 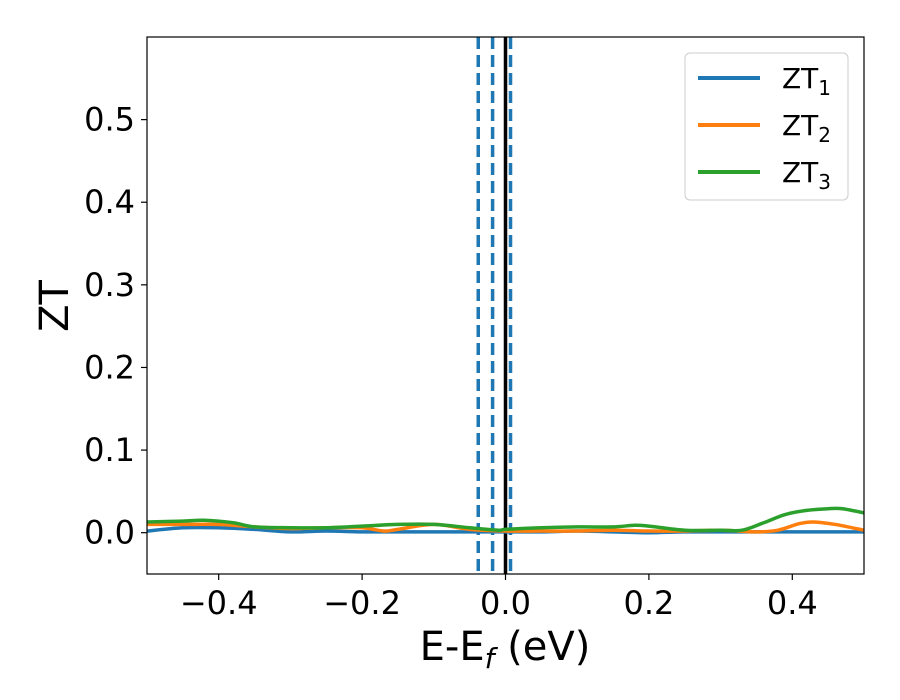 What do you see at coordinates (115, 326) in the screenshot?
I see `y-axis-ticks: 0.0 0.1 0.2 0.3 0.4 0.5` at bounding box center [115, 326].